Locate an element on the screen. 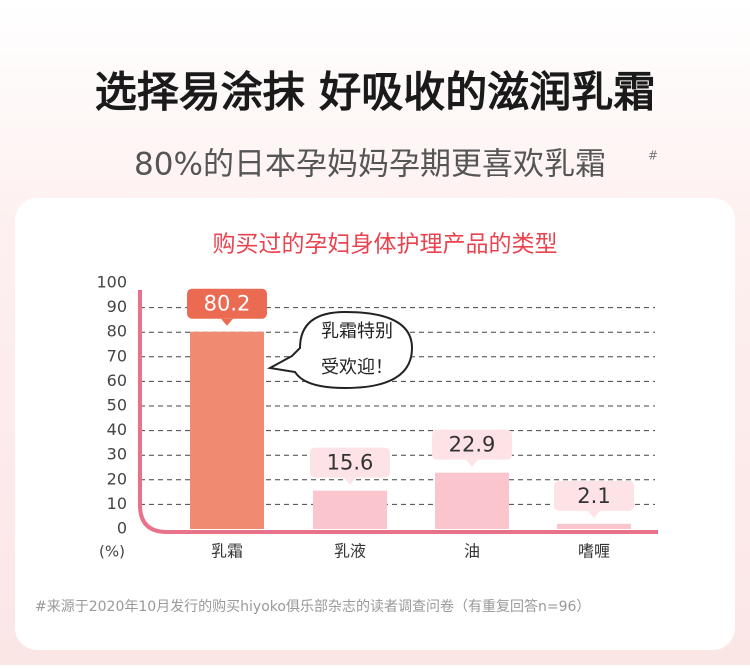 Image resolution: width=750 pixels, height=669 pixels. y-tick-label: 90 is located at coordinates (117, 306).